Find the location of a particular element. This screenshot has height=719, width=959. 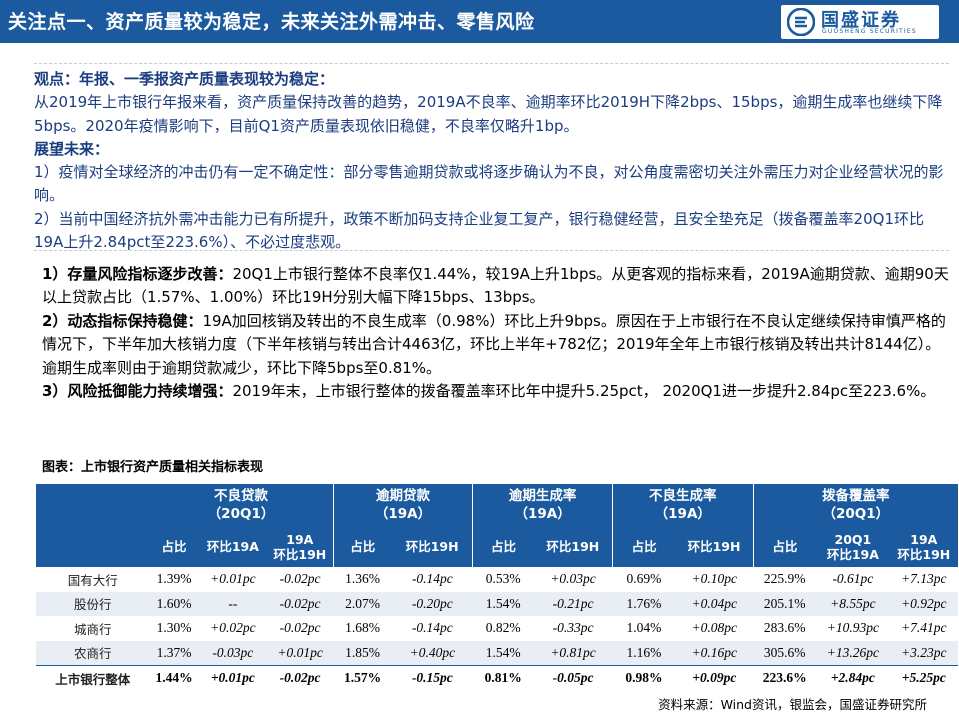

table-cell: +10.93pc is located at coordinates (852, 628).